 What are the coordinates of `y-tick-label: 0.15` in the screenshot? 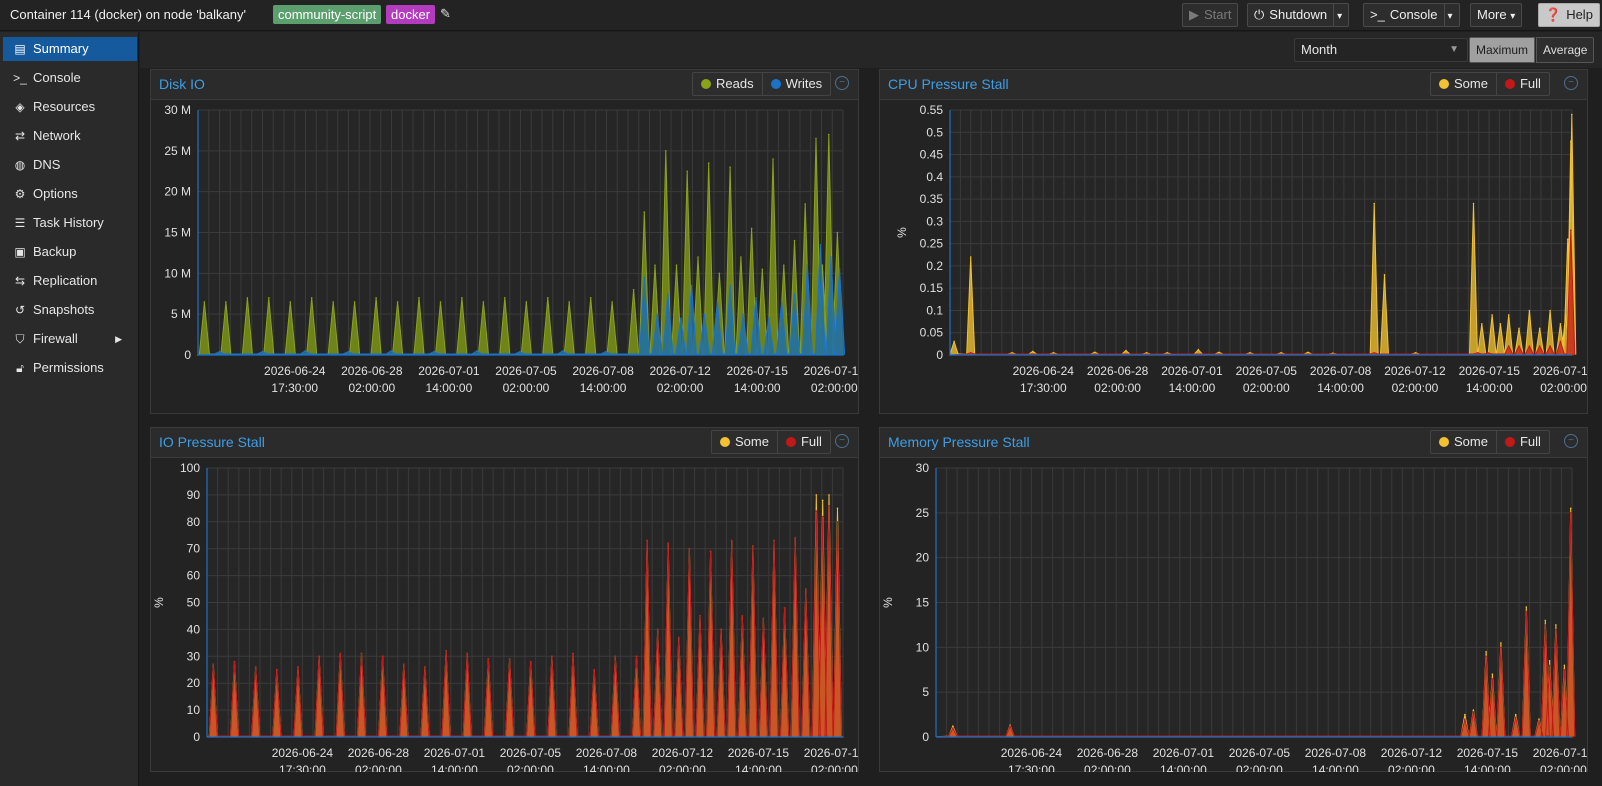 It's located at (932, 288).